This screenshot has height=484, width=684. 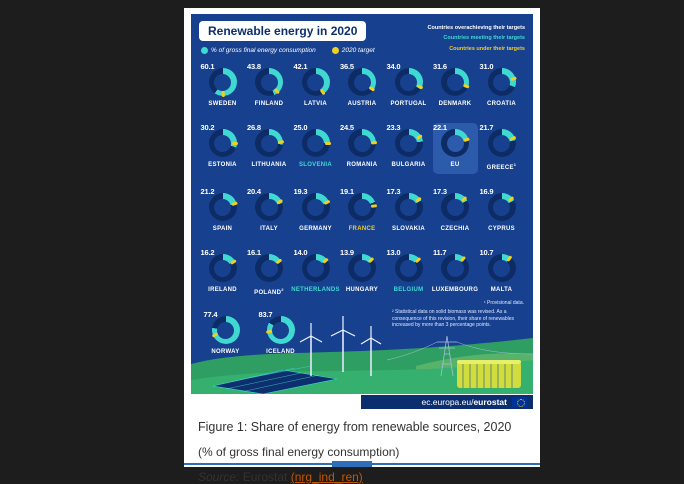 What do you see at coordinates (489, 374) in the screenshot?
I see `building-icon` at bounding box center [489, 374].